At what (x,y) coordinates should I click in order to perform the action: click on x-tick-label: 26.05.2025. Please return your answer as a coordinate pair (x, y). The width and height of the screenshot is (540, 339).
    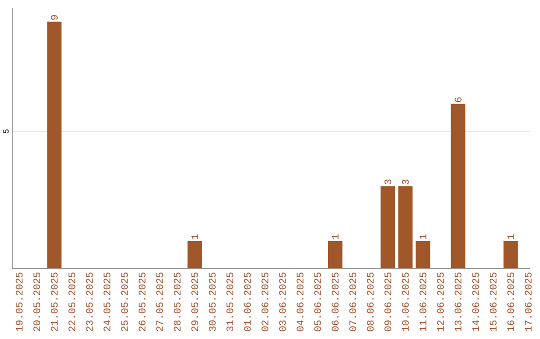
    Looking at the image, I should click on (142, 301).